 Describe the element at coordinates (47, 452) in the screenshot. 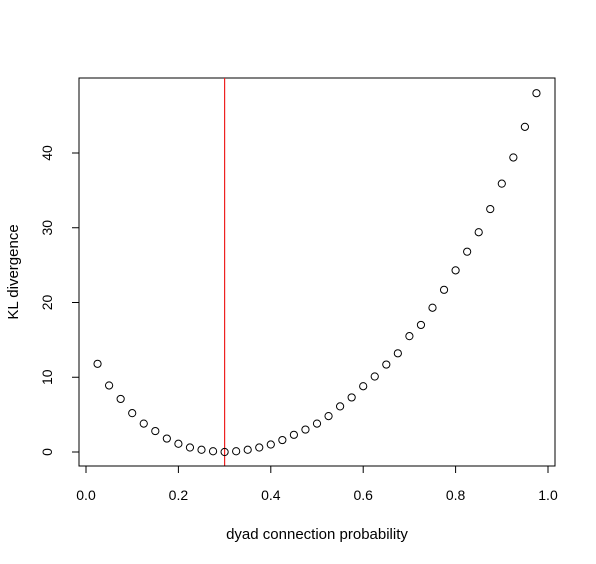

I see `y-tick-label: 0` at that location.